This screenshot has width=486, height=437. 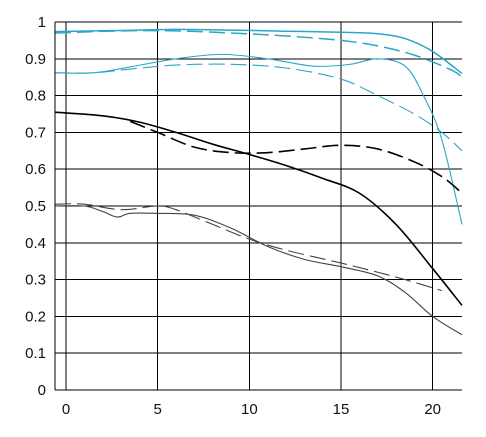 What do you see at coordinates (35, 206) in the screenshot?
I see `y-tick-label: 0.5` at bounding box center [35, 206].